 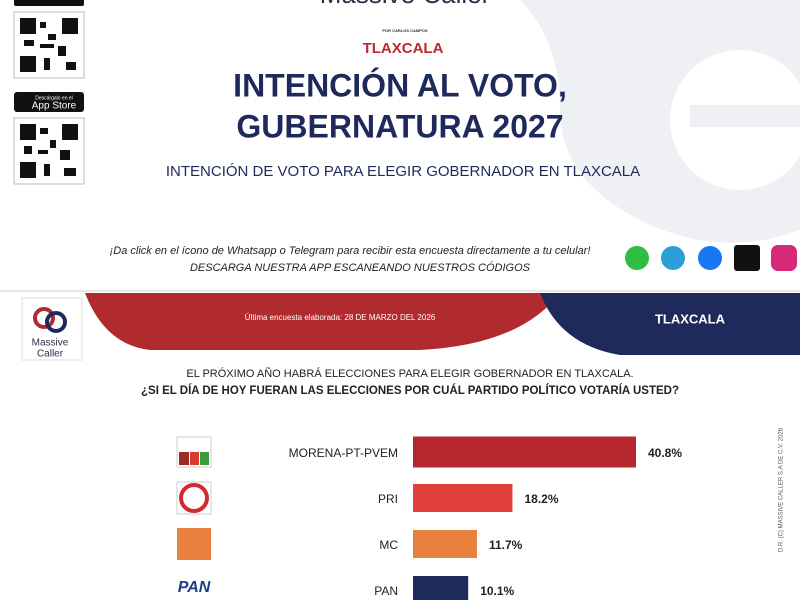 I want to click on whatsapp-icon, so click(x=637, y=258).